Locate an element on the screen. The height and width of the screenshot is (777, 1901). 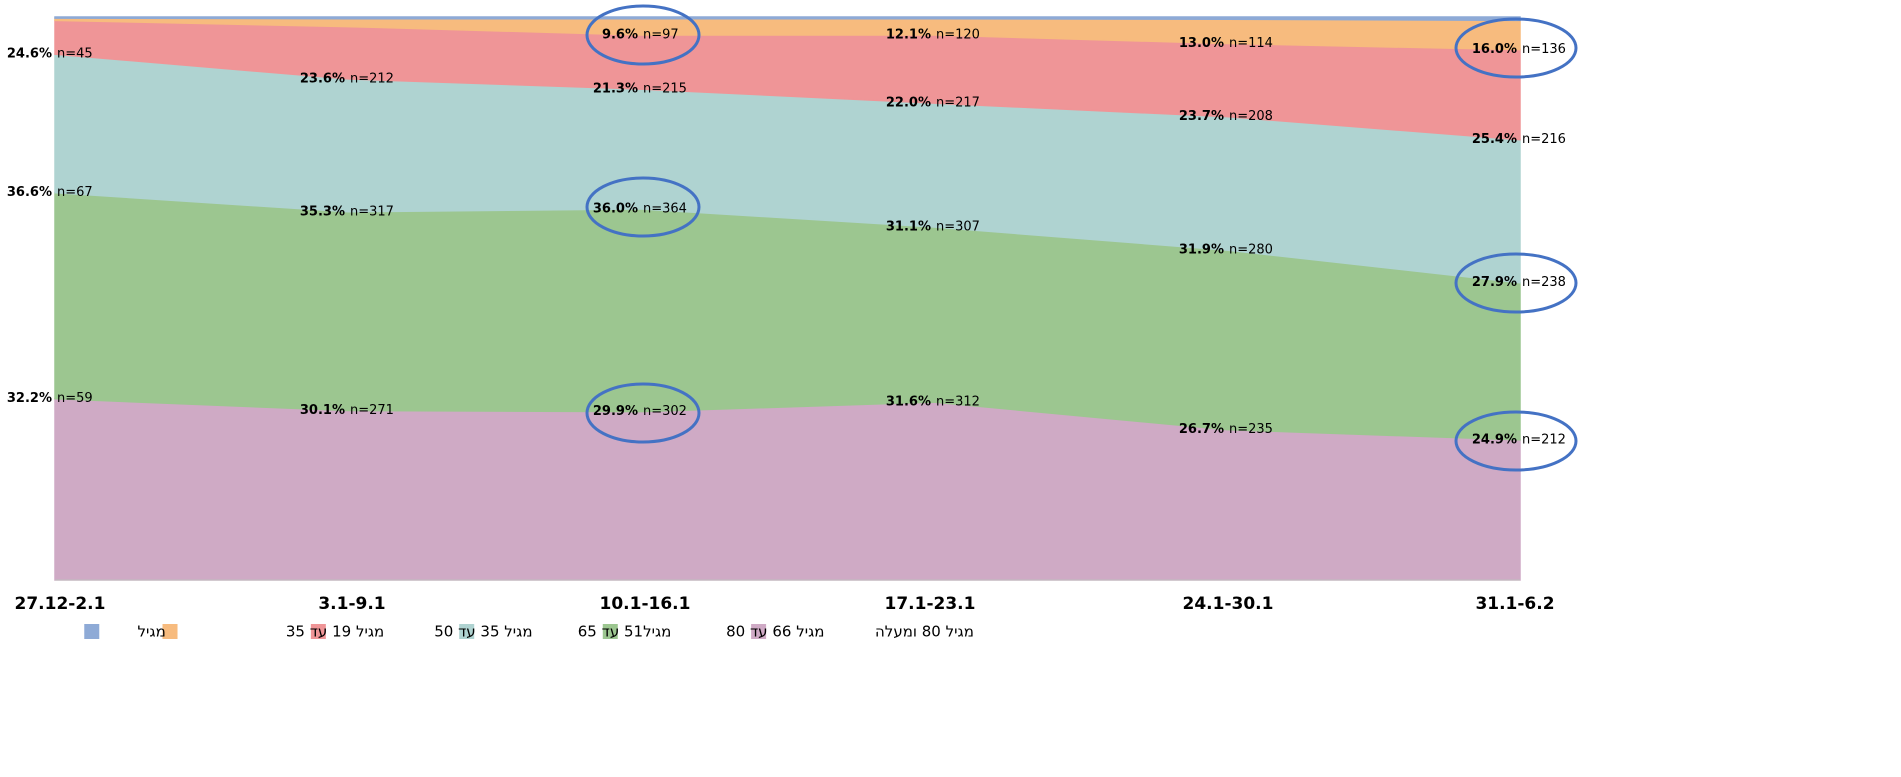
data-label: 31.6% is located at coordinates (908, 402).